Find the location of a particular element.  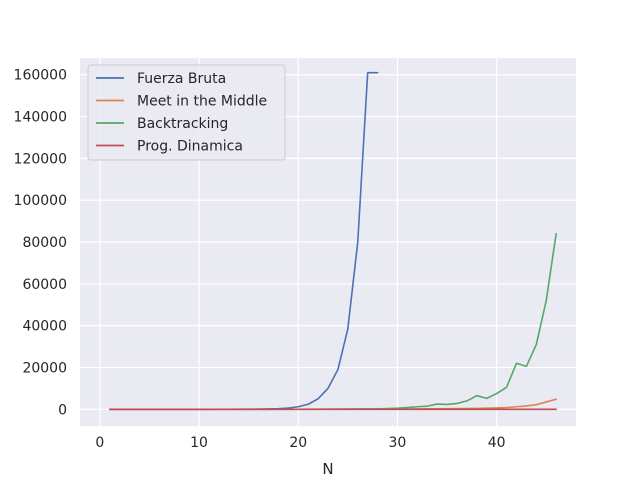

x-tick-label: 20 is located at coordinates (298, 443).